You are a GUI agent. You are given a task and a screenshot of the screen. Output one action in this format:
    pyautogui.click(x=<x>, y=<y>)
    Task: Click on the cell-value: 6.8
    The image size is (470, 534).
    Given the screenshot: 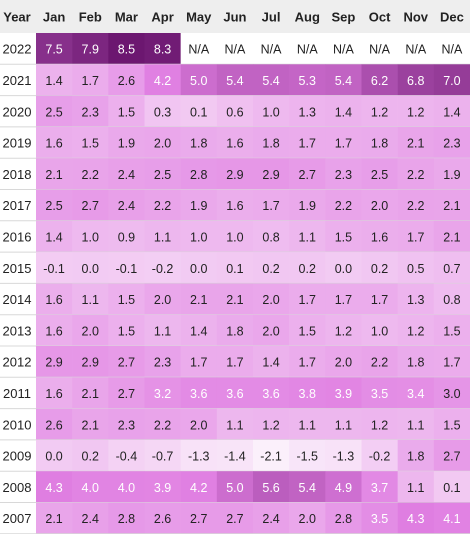 What is the action you would take?
    pyautogui.click(x=415, y=81)
    